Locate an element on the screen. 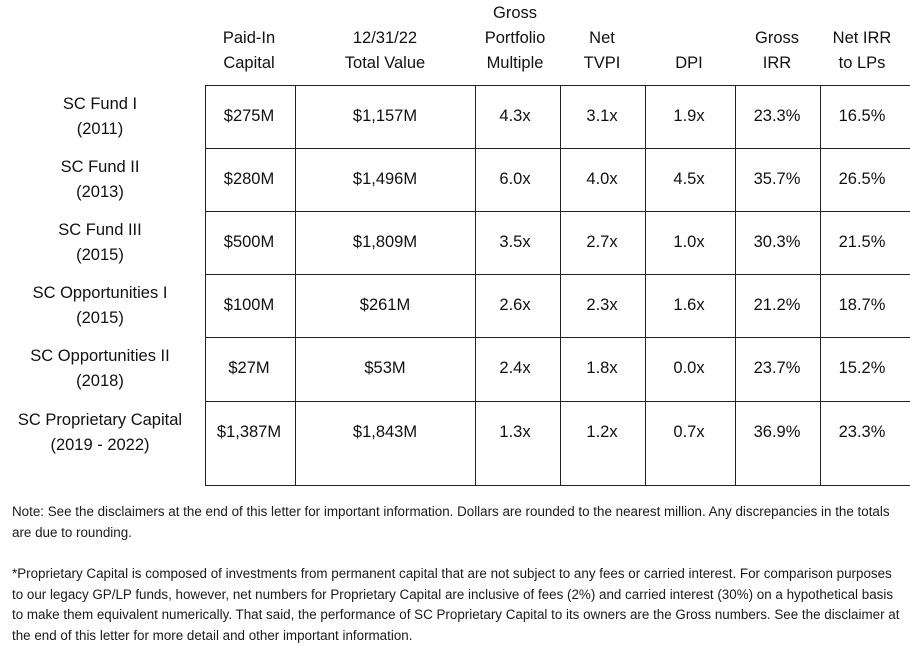 The image size is (910, 646). fund-name-line: SC Fund III is located at coordinates (100, 229).